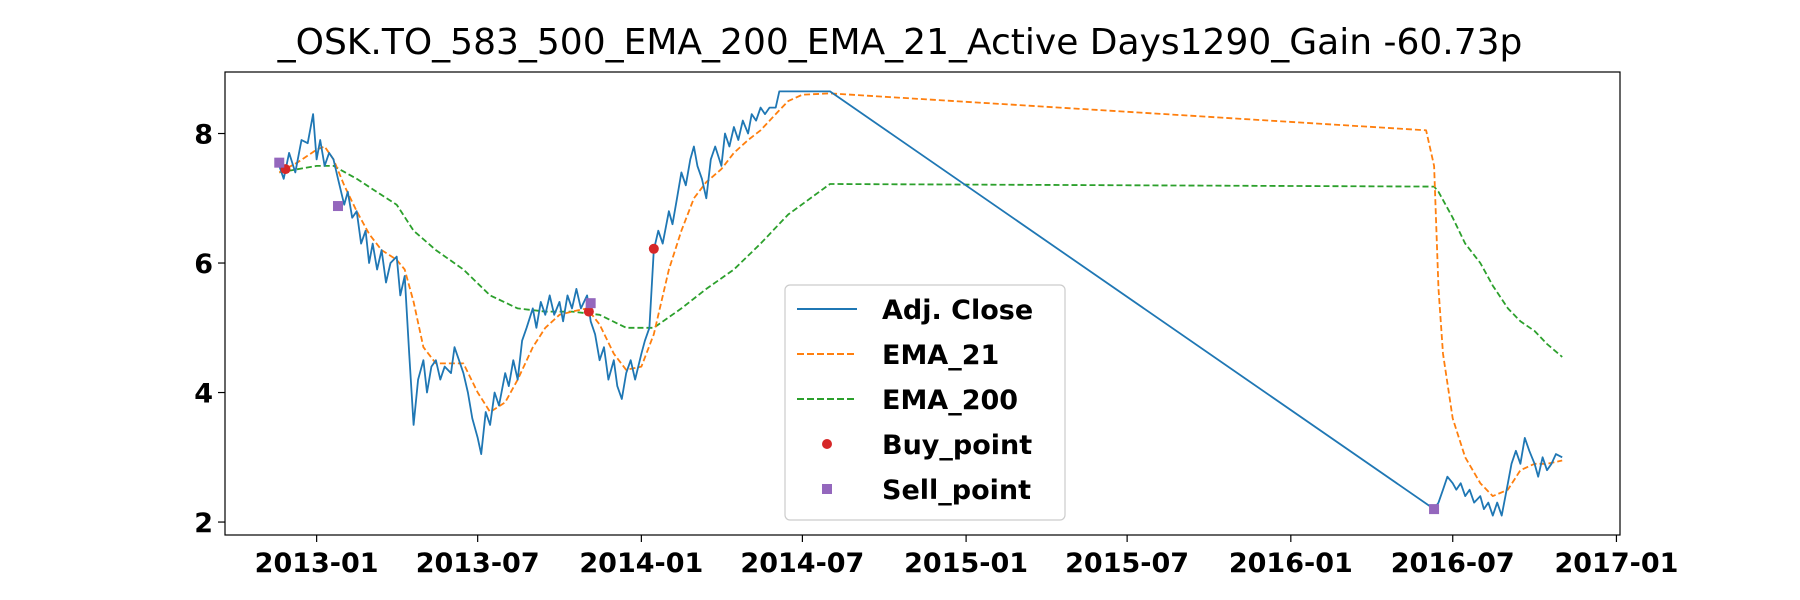 The image size is (1800, 600). I want to click on y-tick-label: 2, so click(203, 523).